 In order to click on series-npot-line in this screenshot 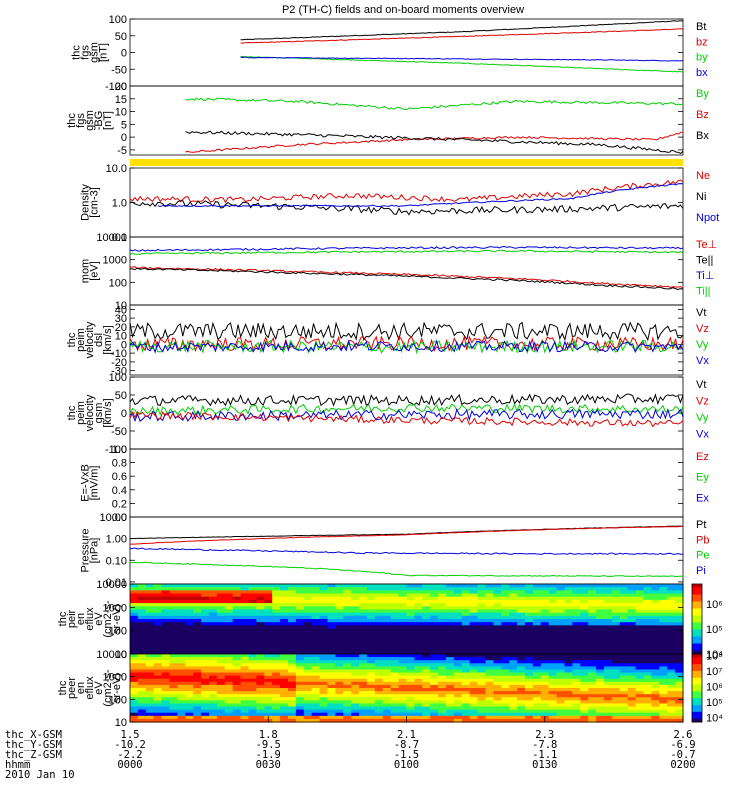, I will do `click(420, 195)`.